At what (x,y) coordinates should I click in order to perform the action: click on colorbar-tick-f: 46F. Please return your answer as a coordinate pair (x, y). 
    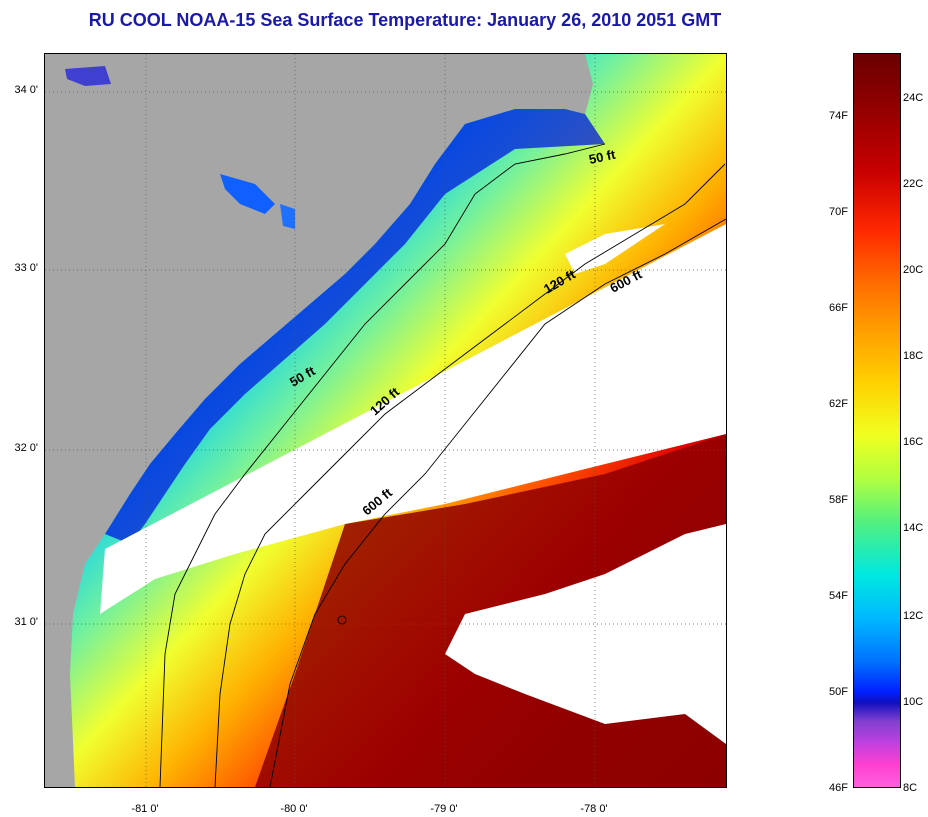
    Looking at the image, I should click on (838, 788).